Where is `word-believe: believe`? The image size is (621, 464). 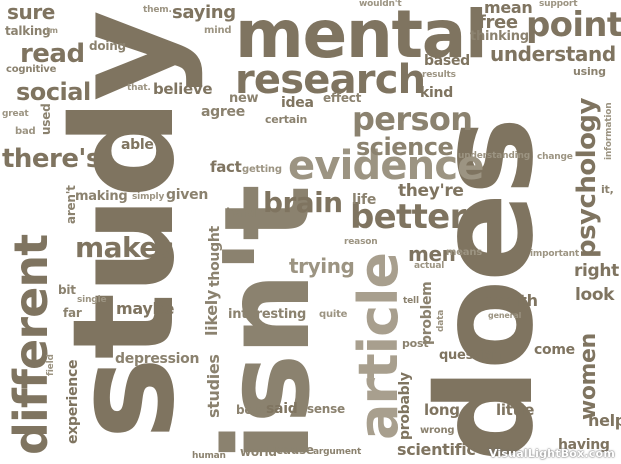
word-believe: believe is located at coordinates (183, 89).